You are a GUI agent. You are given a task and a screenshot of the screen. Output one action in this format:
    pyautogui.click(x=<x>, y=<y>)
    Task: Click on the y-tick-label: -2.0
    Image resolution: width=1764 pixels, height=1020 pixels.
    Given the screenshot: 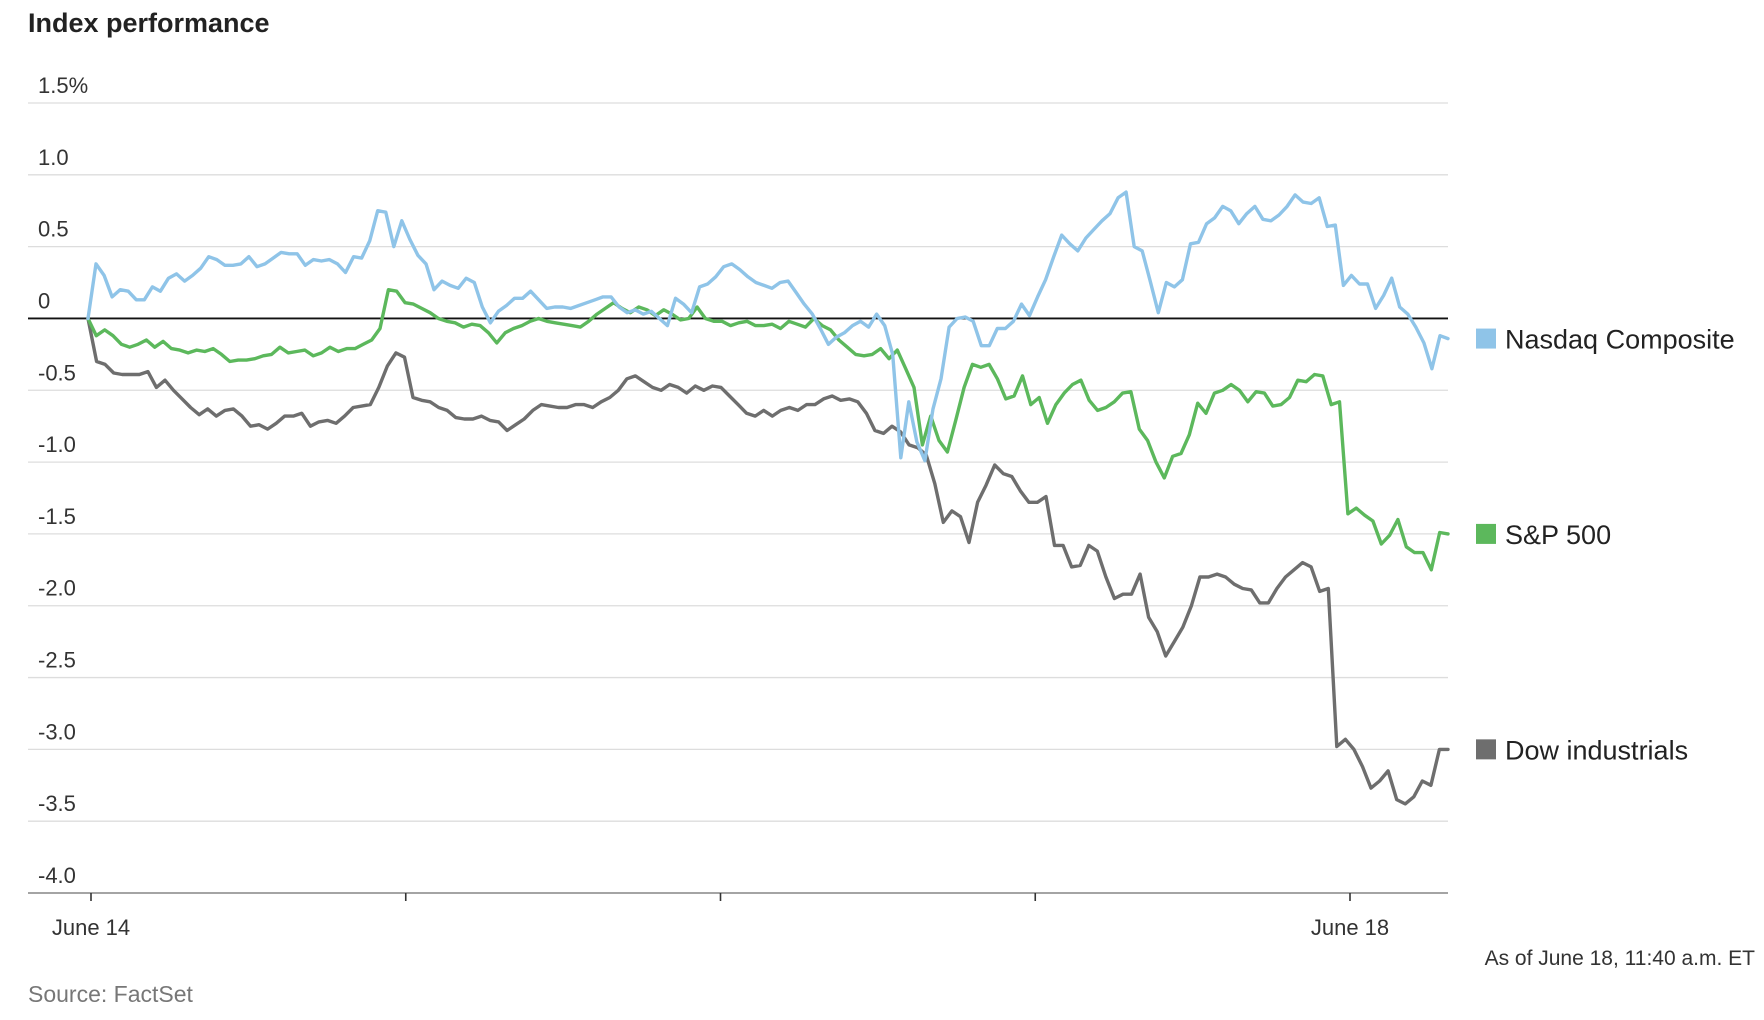 What is the action you would take?
    pyautogui.click(x=57, y=588)
    